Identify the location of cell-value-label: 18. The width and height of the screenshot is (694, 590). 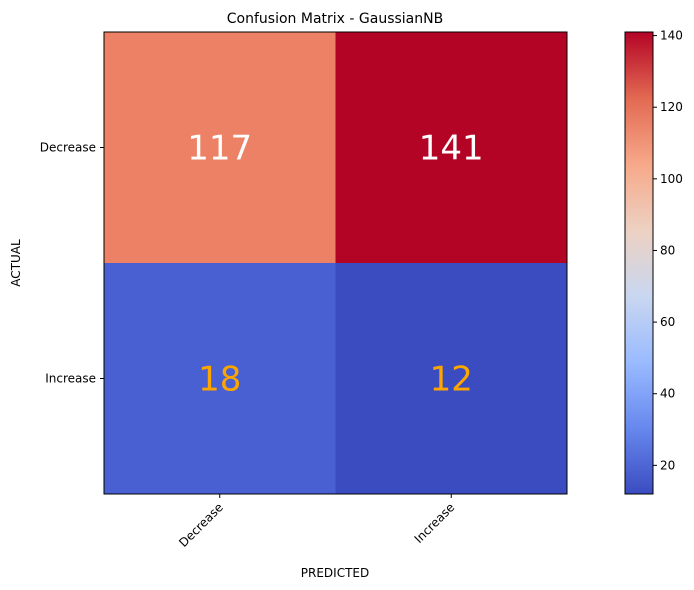
(219, 380).